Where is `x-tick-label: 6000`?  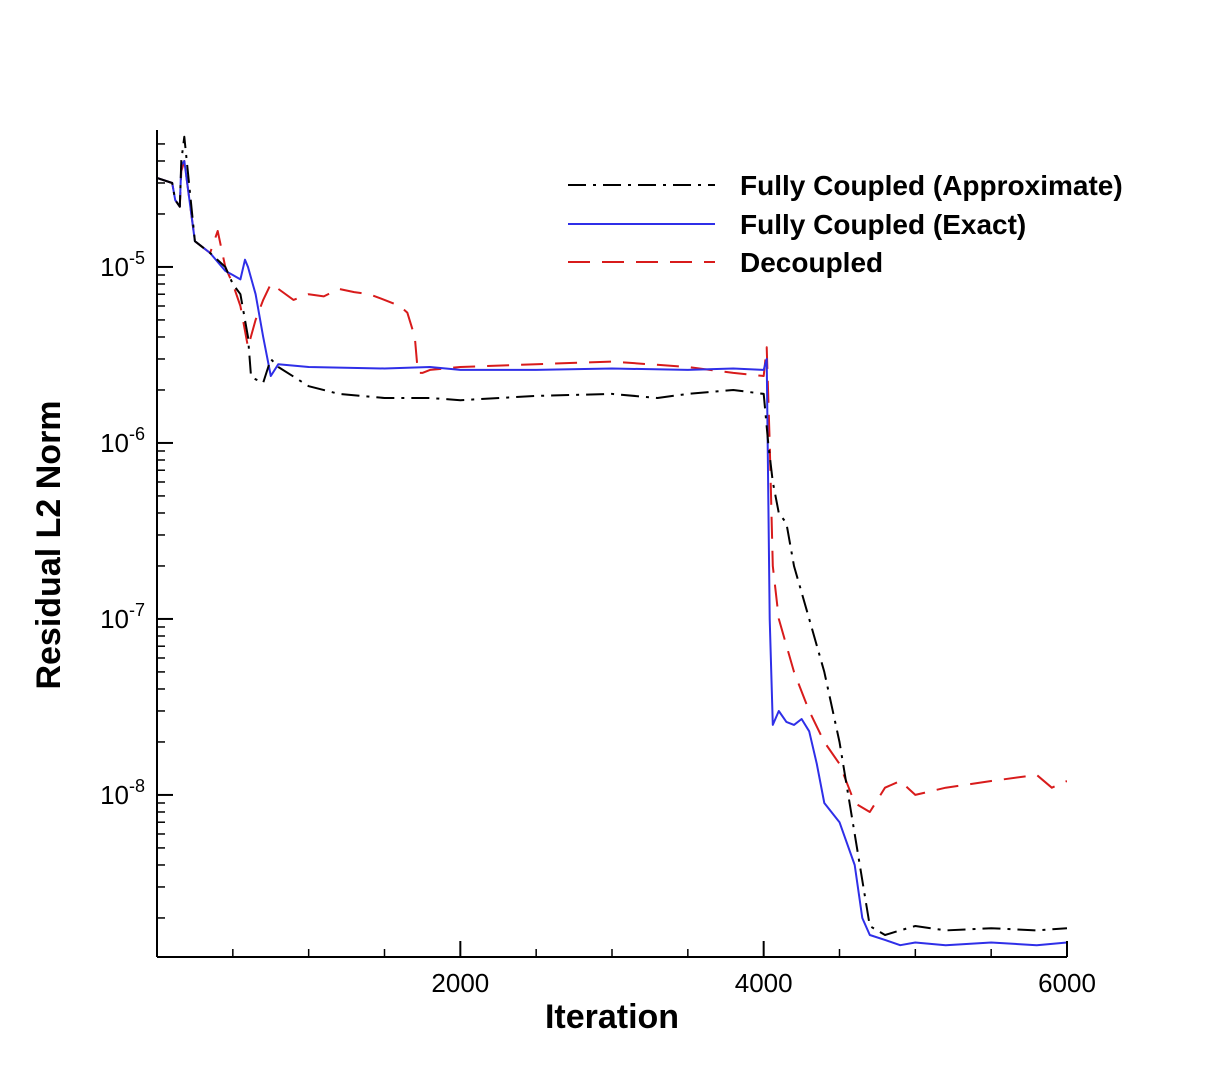
x-tick-label: 6000 is located at coordinates (1067, 983).